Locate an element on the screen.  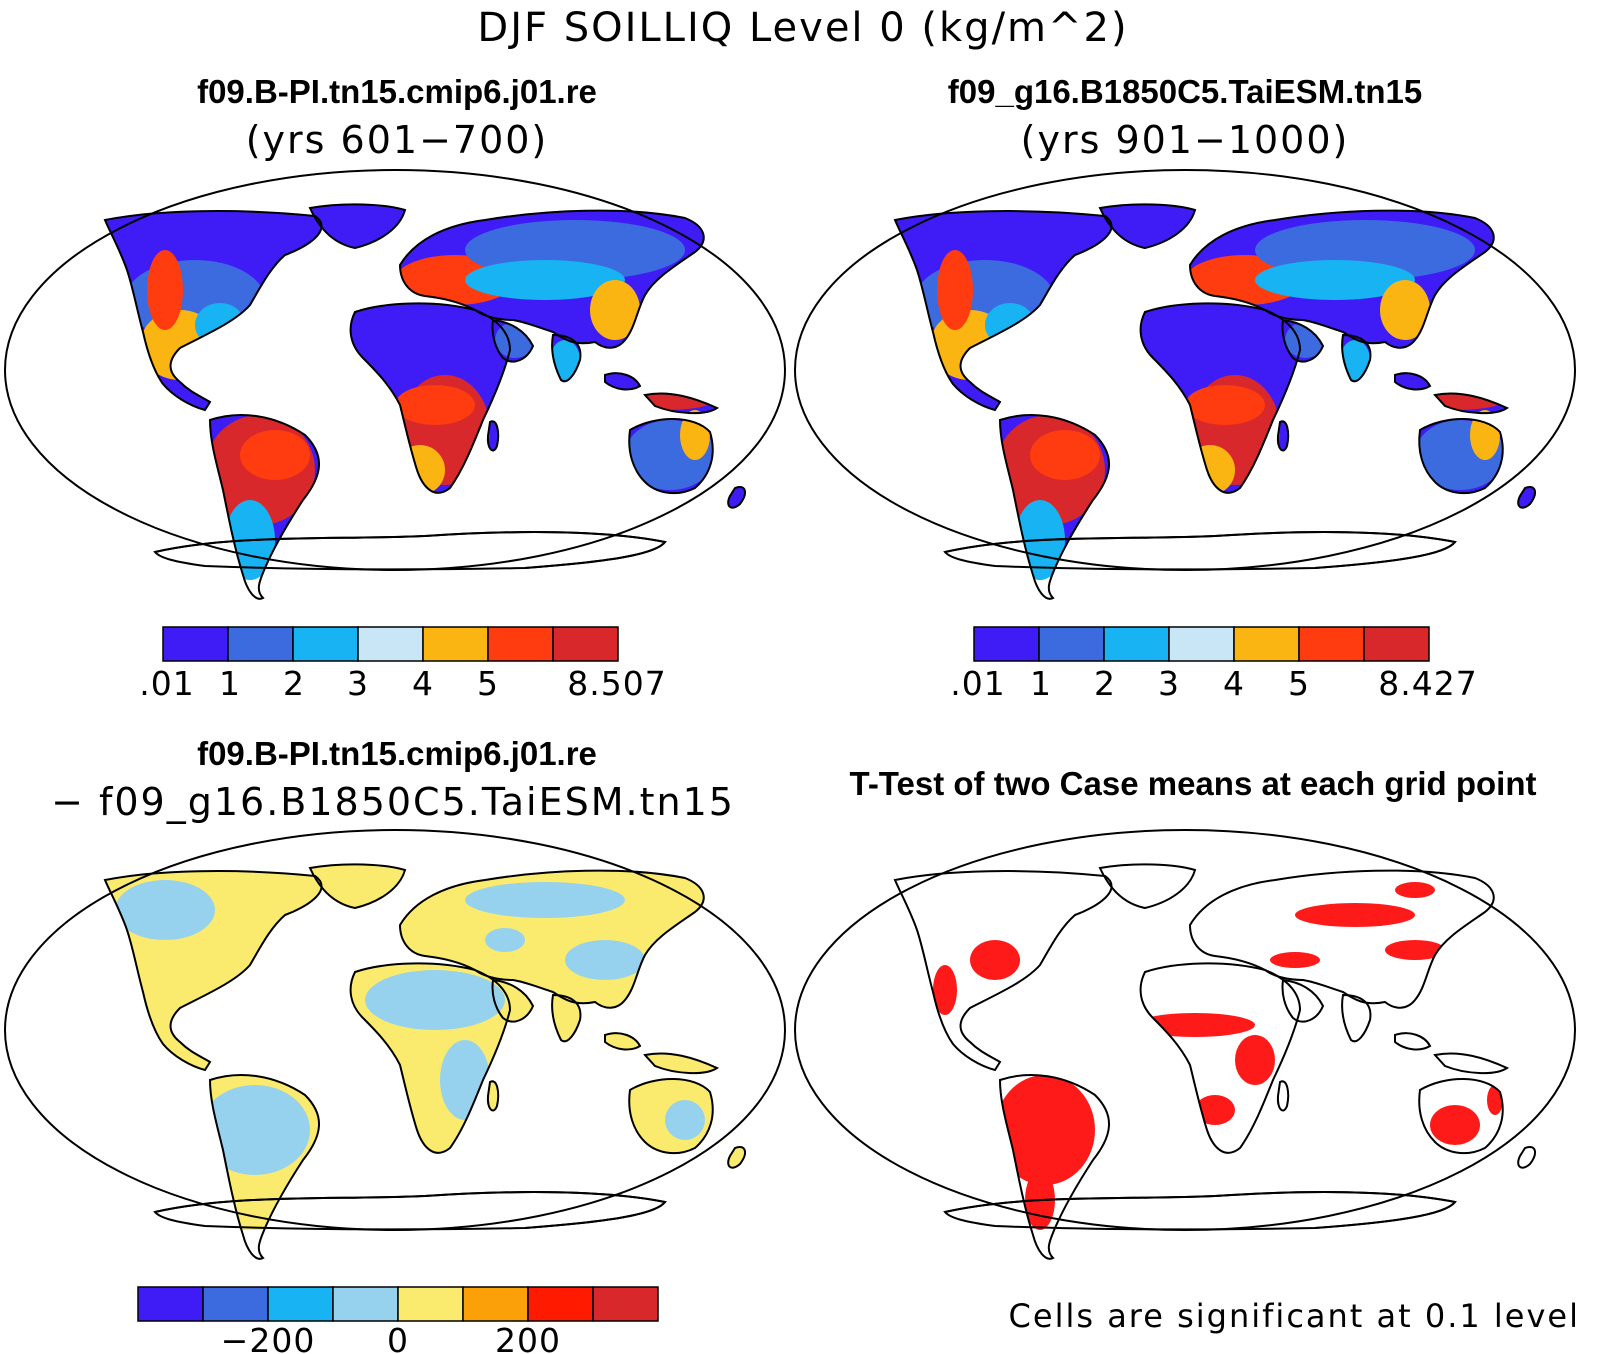
colorbar-case1: .01 1 2 3 4 5 8.507 is located at coordinates (402, 664).